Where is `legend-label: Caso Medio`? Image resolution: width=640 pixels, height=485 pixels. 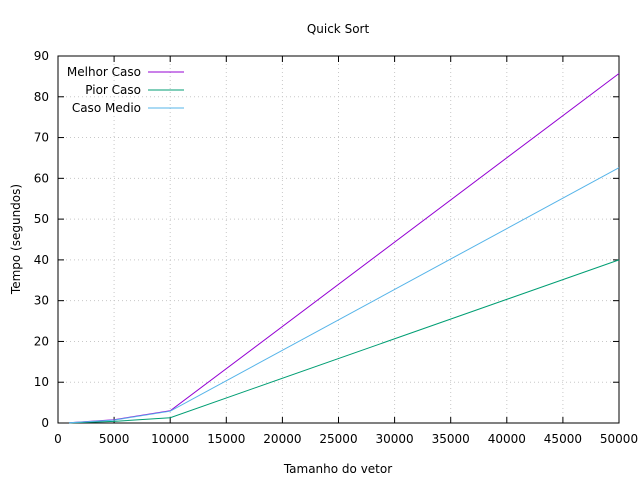 legend-label: Caso Medio is located at coordinates (106, 108).